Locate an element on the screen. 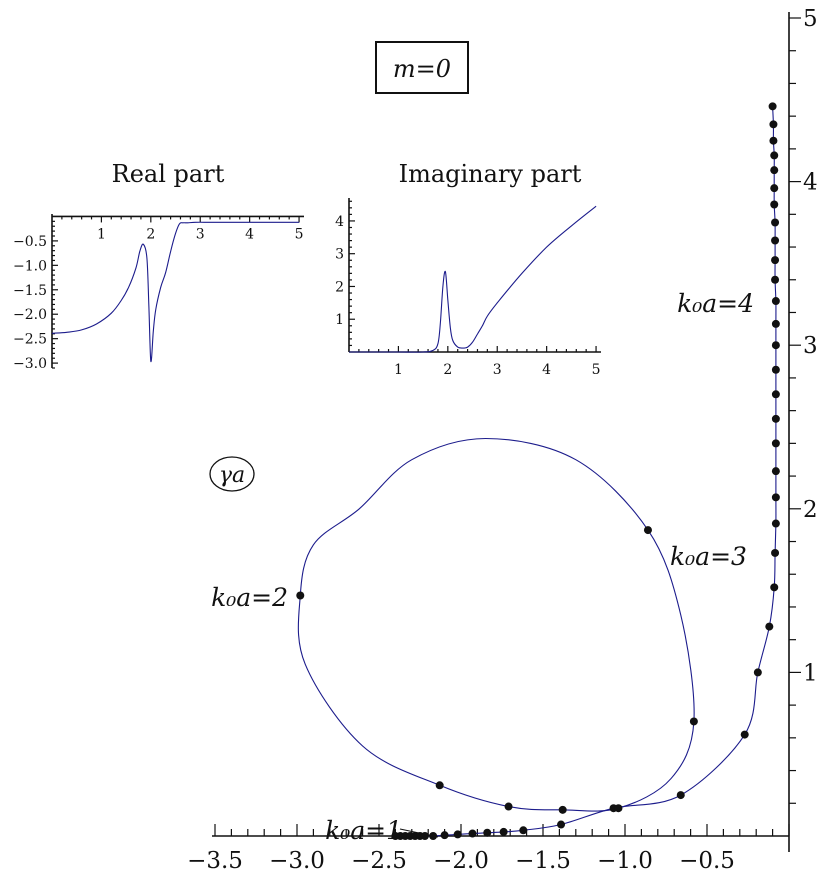  annotation-k0a-4: k₀a=4 is located at coordinates (715, 303).